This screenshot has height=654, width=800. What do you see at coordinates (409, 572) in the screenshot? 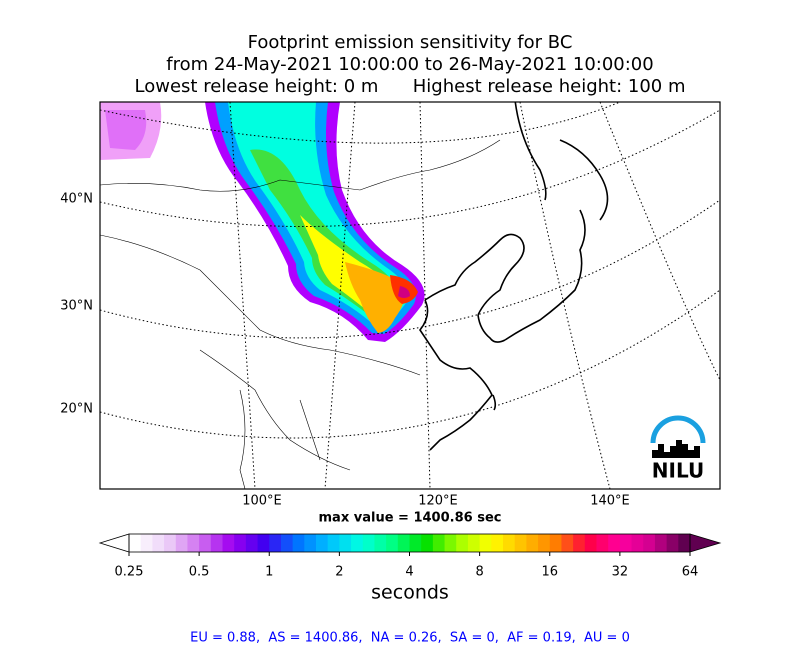
I see `colorbar-tick-label: 4` at bounding box center [409, 572].